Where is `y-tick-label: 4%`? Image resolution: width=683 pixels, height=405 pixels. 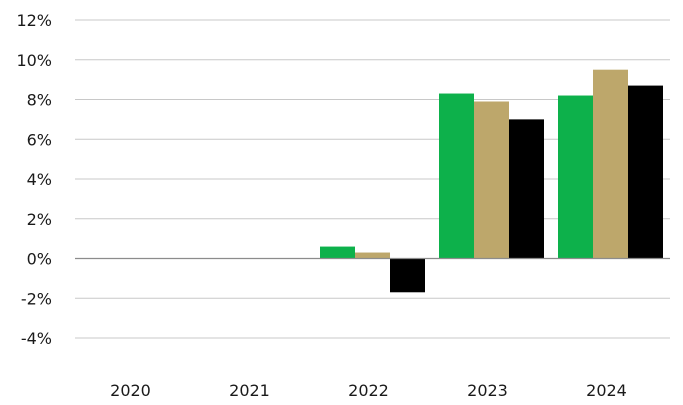
y-tick-label: 4% is located at coordinates (39, 179).